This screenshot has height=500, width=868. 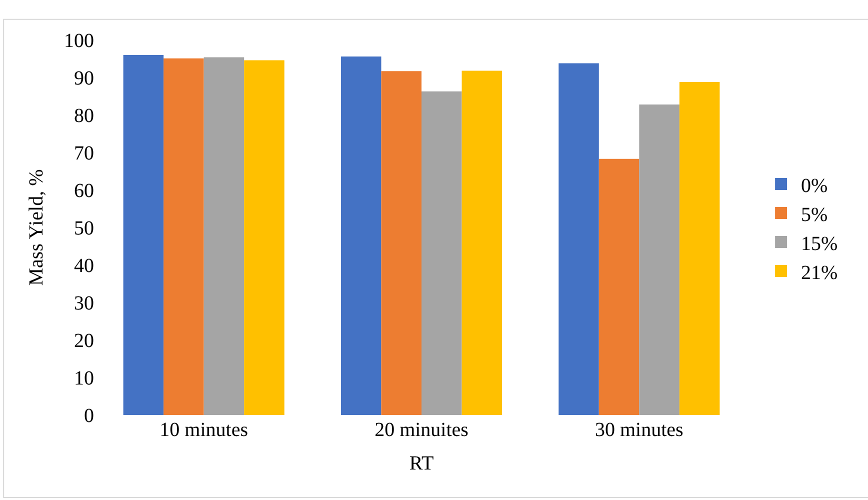 What do you see at coordinates (814, 185) in the screenshot?
I see `legend-label: 0%` at bounding box center [814, 185].